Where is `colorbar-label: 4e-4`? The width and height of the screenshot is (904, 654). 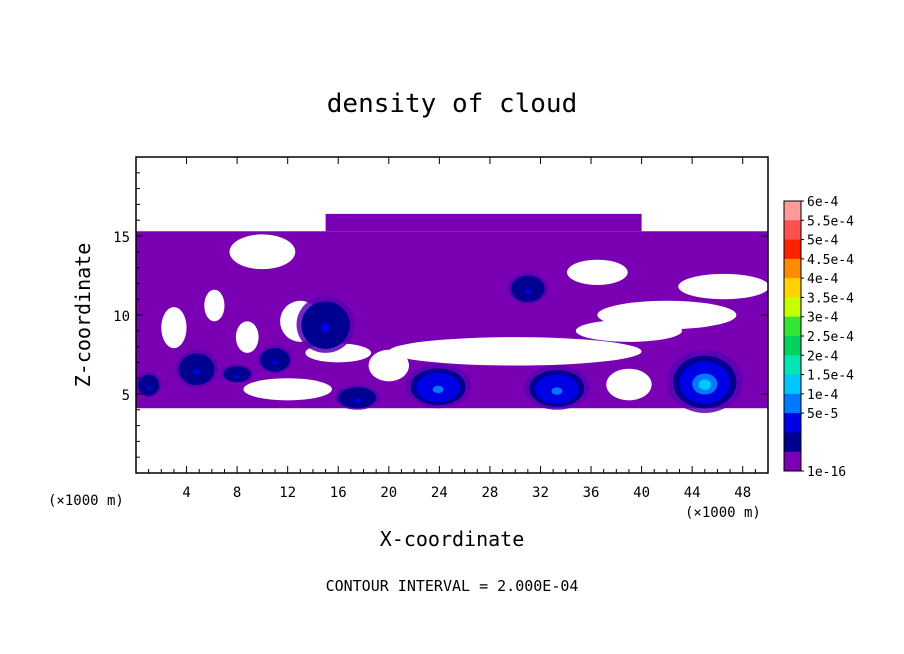 colorbar-label: 4e-4 is located at coordinates (822, 279).